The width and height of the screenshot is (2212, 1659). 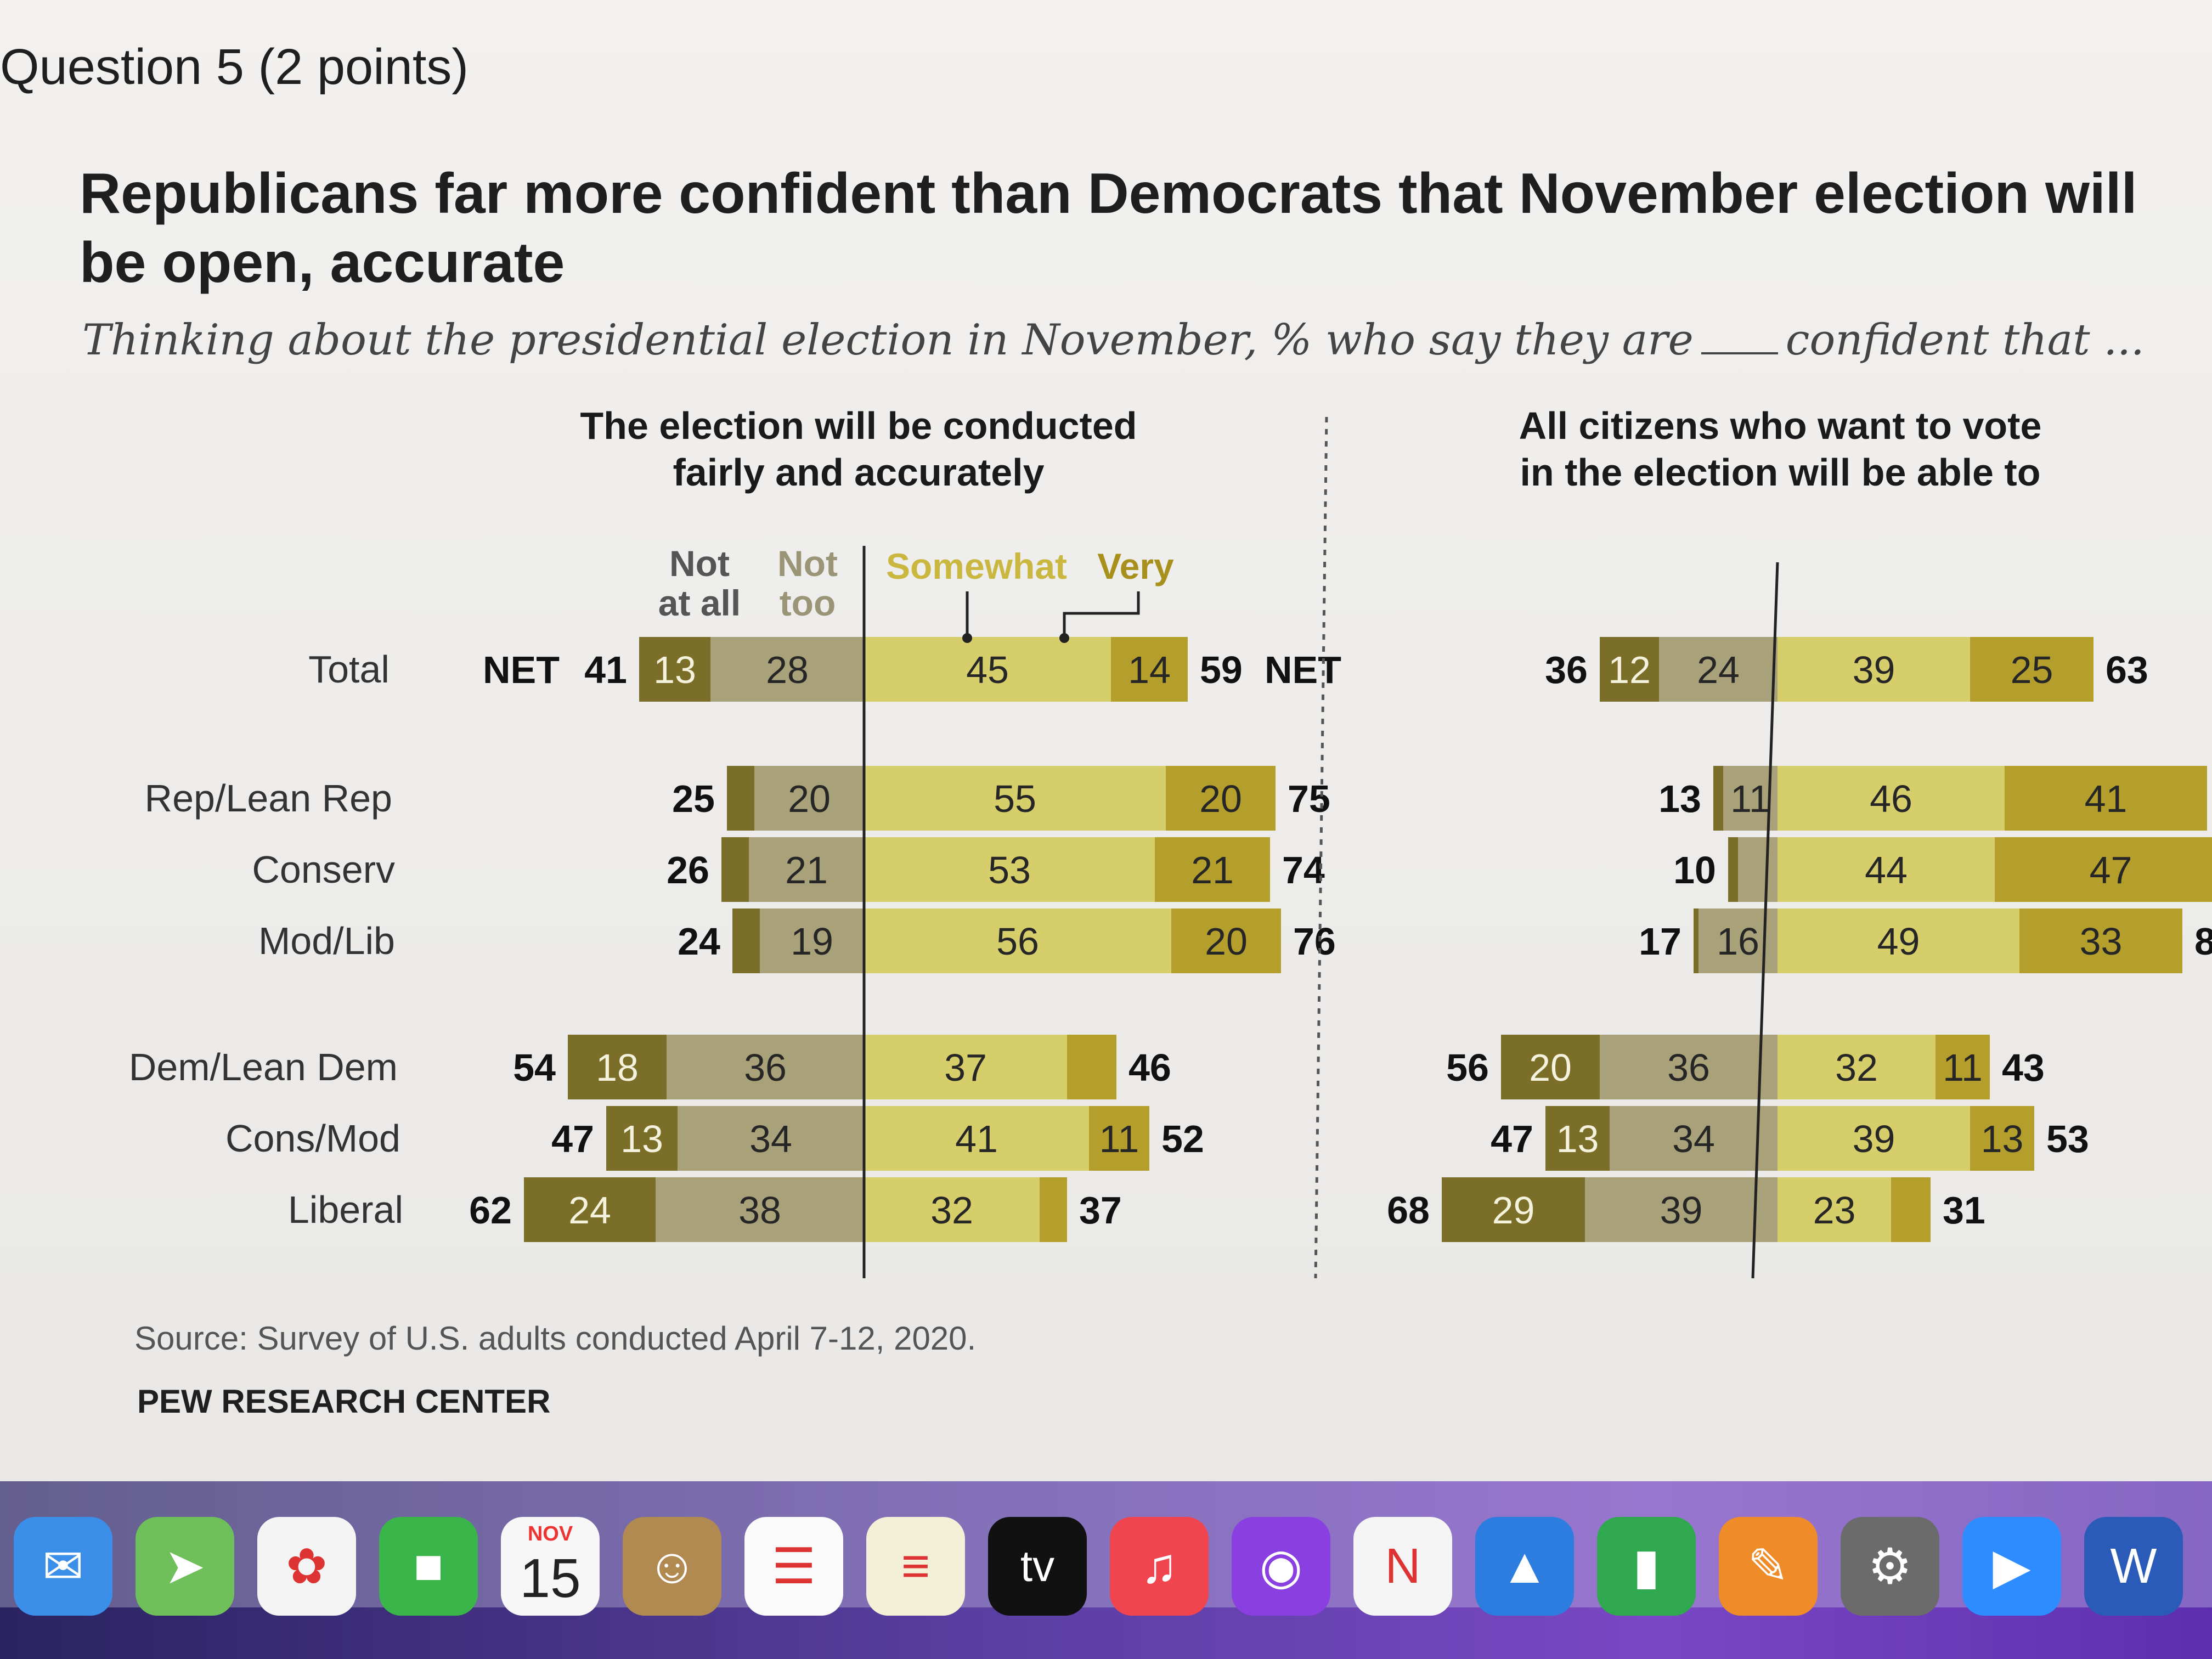 I want to click on label-very-p1-r1: 41, so click(x=2107, y=799).